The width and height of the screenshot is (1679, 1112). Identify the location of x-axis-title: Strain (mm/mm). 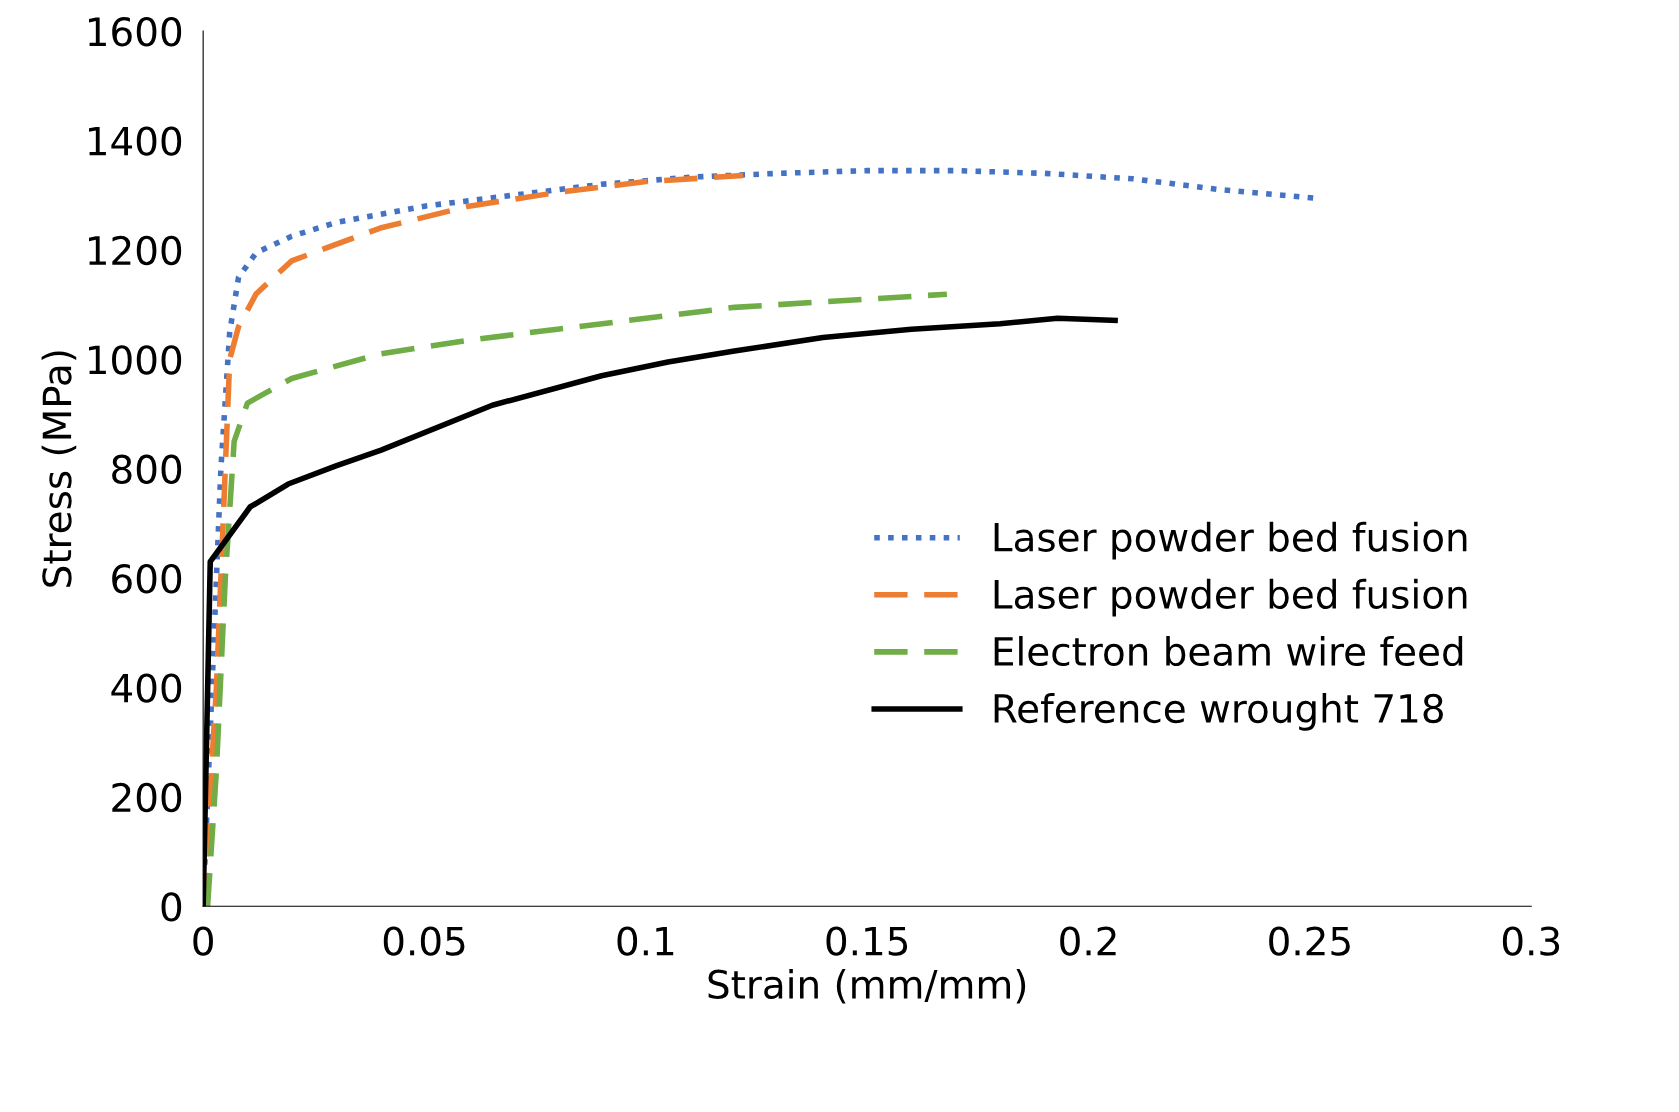
(867, 986).